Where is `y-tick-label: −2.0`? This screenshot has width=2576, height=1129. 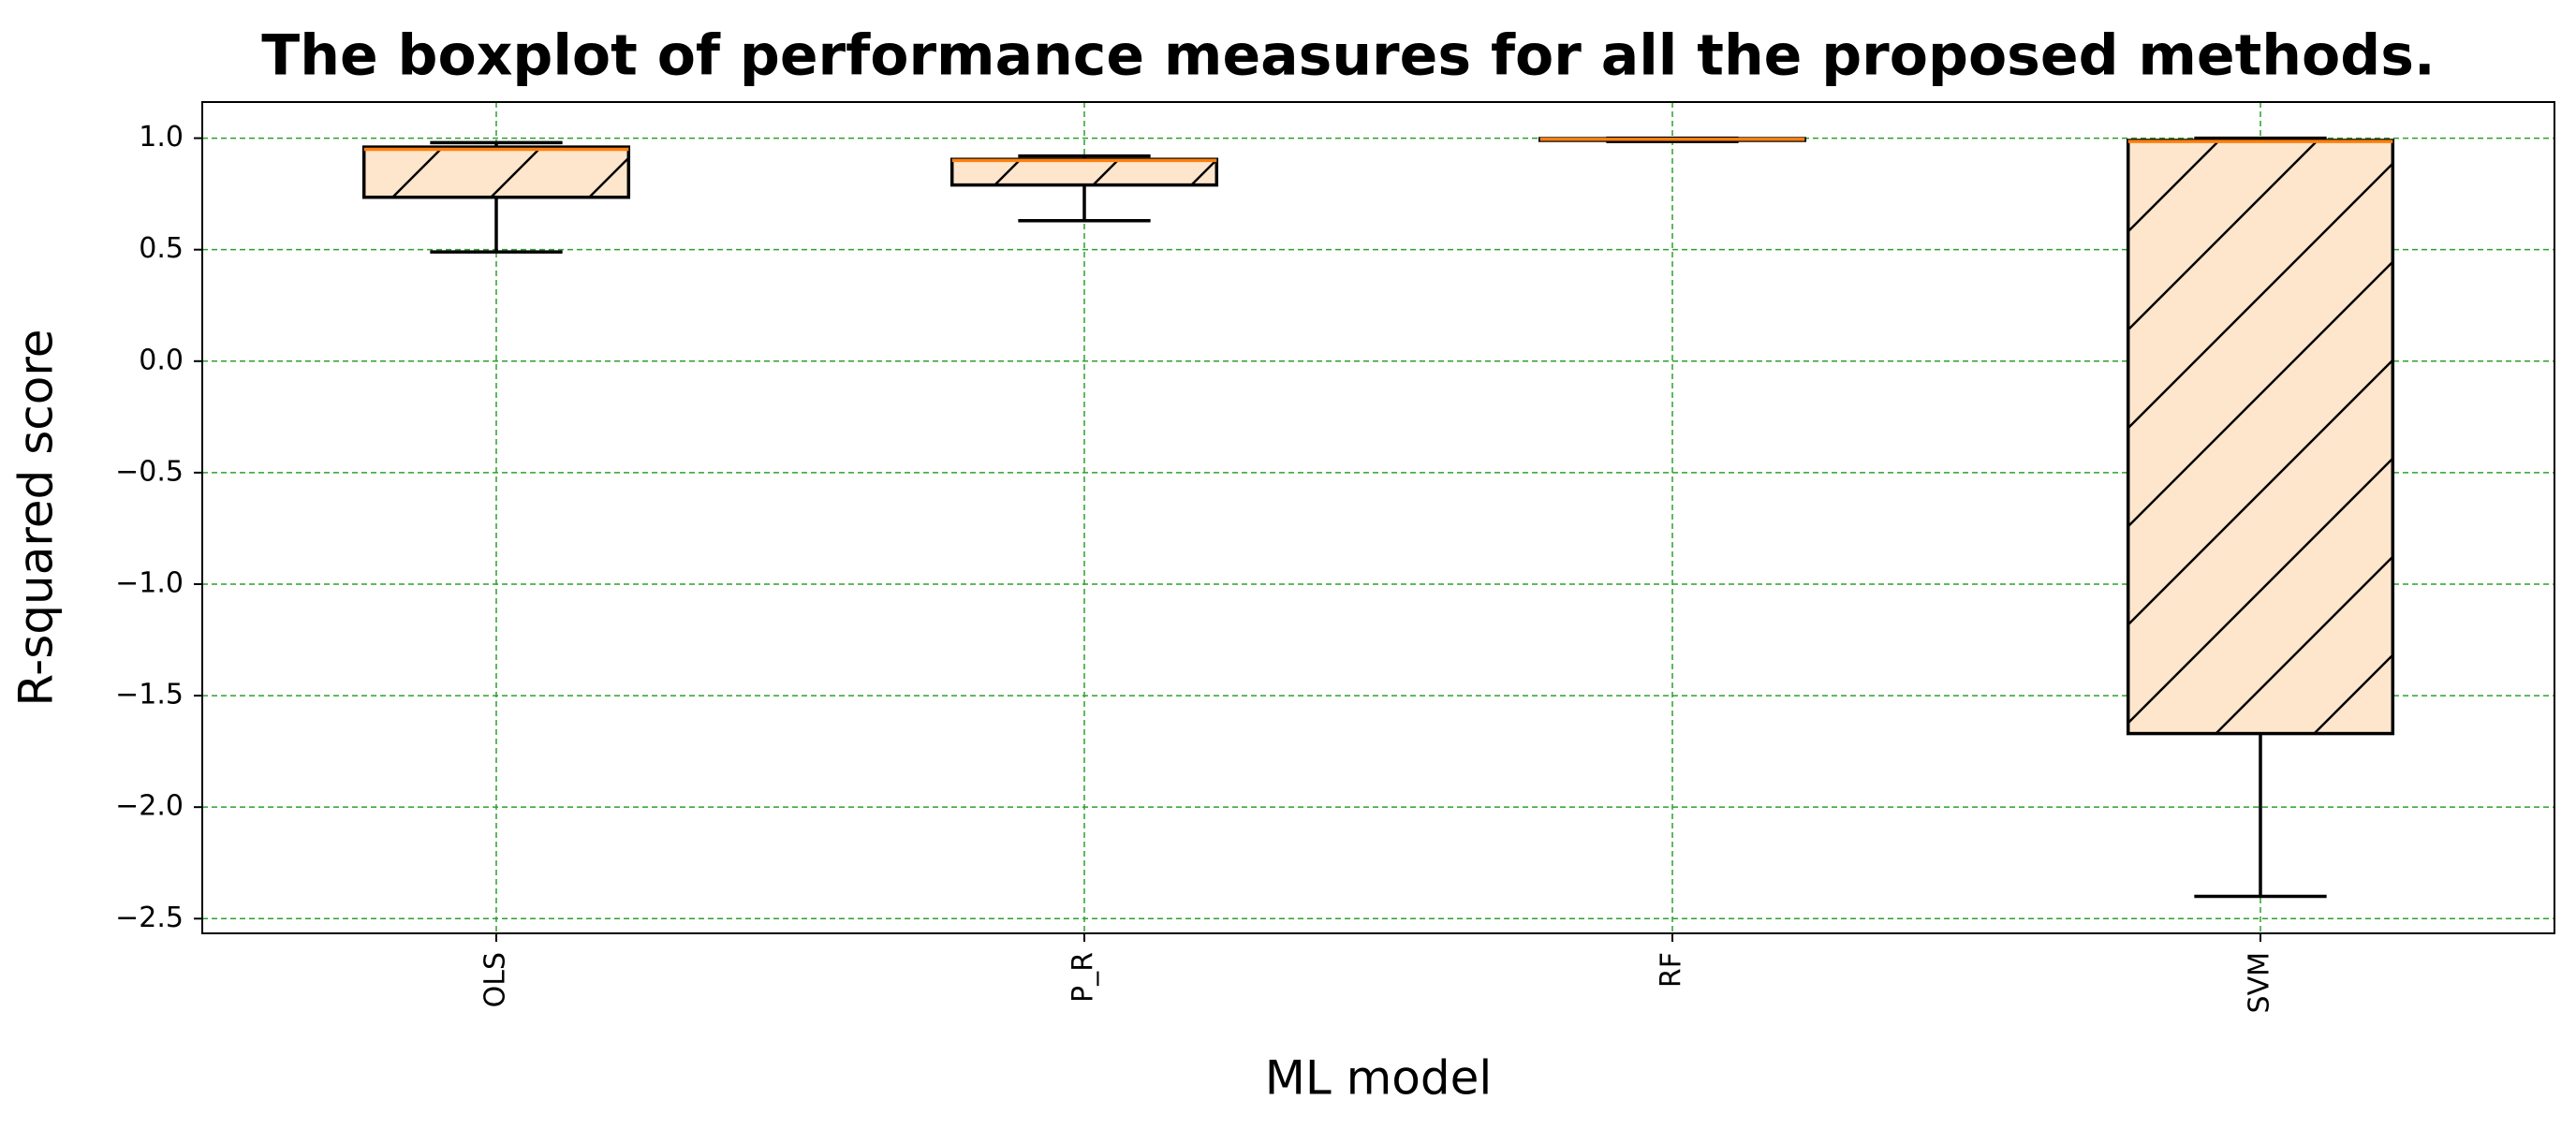
y-tick-label: −2.0 is located at coordinates (149, 806).